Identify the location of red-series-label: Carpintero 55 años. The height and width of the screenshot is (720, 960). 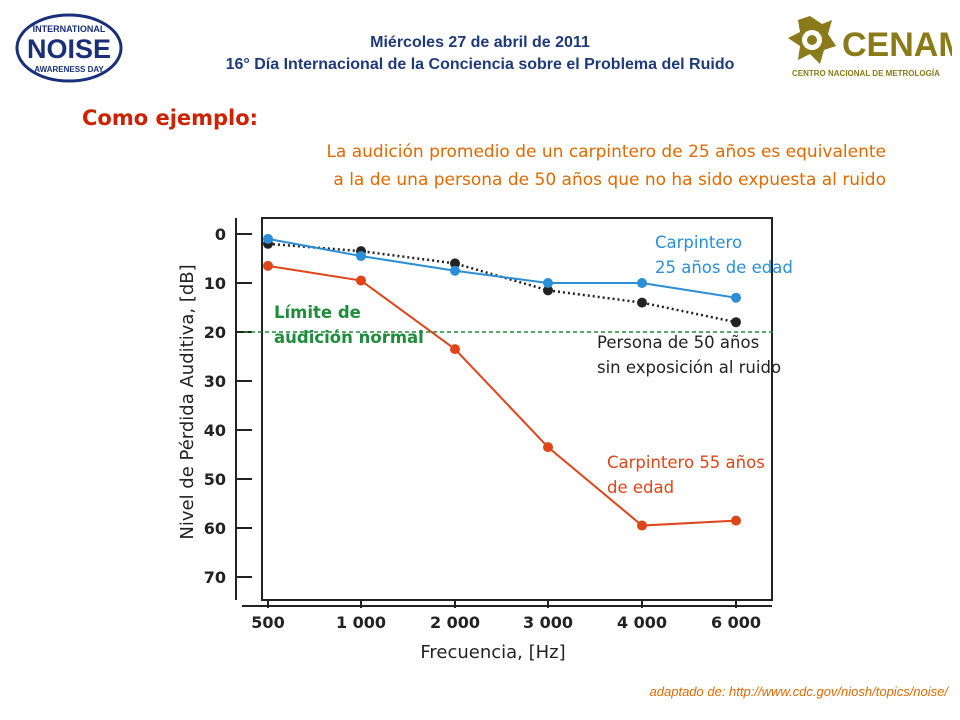
(686, 462).